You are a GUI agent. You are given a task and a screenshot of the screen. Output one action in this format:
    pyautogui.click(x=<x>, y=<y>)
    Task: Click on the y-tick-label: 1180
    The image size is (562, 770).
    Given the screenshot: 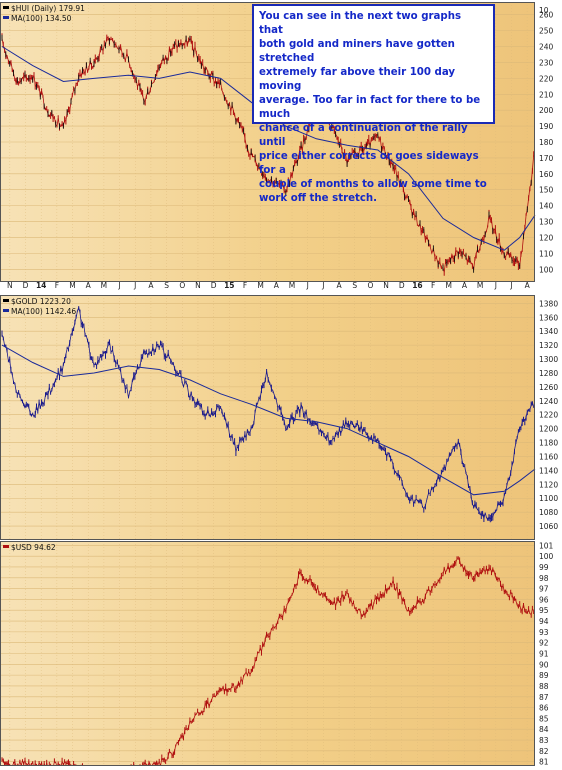 What is the action you would take?
    pyautogui.click(x=548, y=443)
    